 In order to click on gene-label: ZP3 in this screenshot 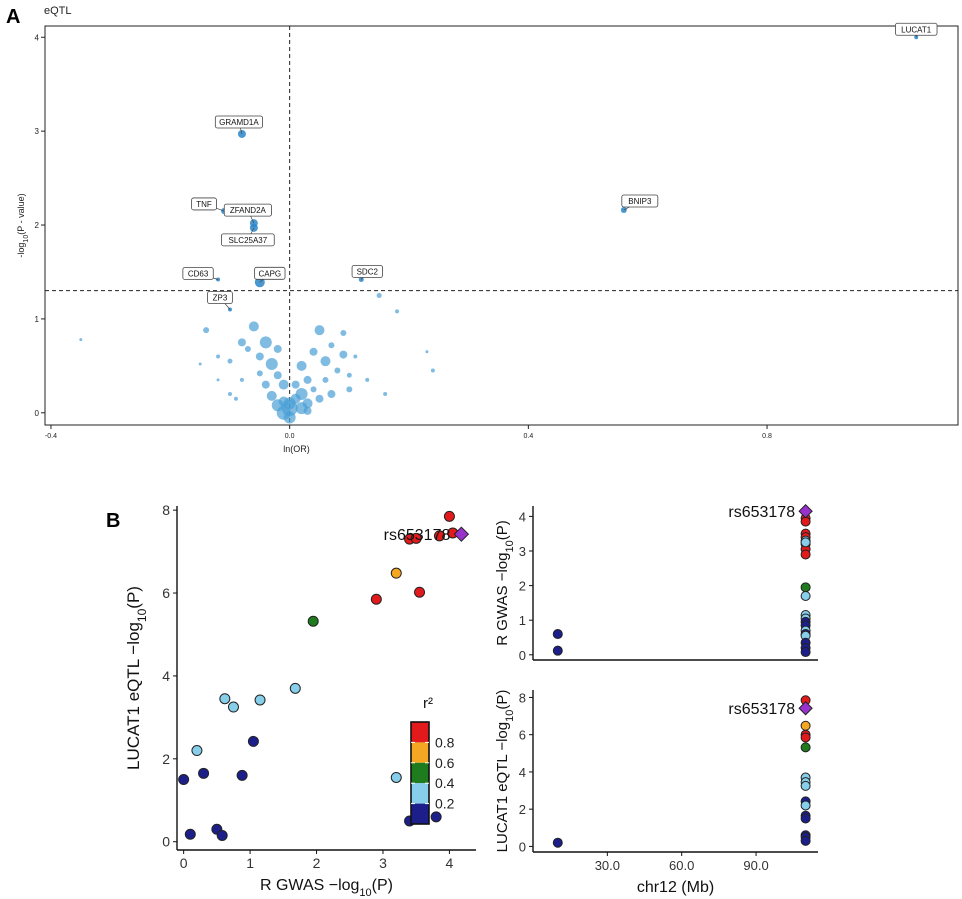, I will do `click(220, 298)`.